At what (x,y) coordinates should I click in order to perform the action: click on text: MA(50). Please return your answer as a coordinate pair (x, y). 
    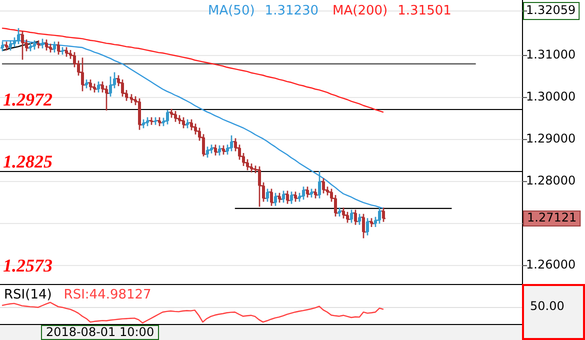
    Looking at the image, I should click on (231, 10).